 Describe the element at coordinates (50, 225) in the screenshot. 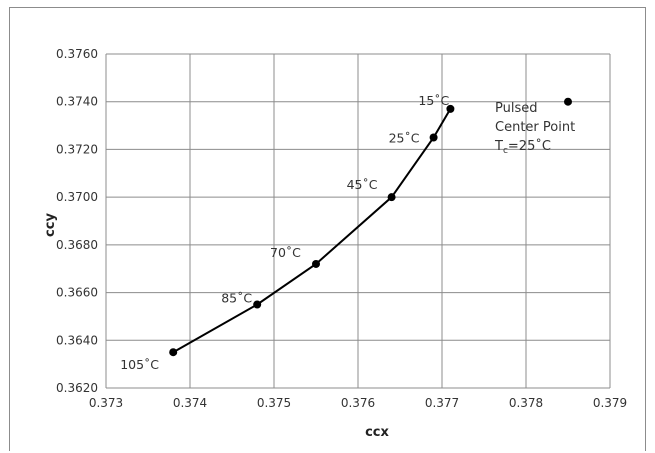

I see `y-axis-title: ccy` at that location.